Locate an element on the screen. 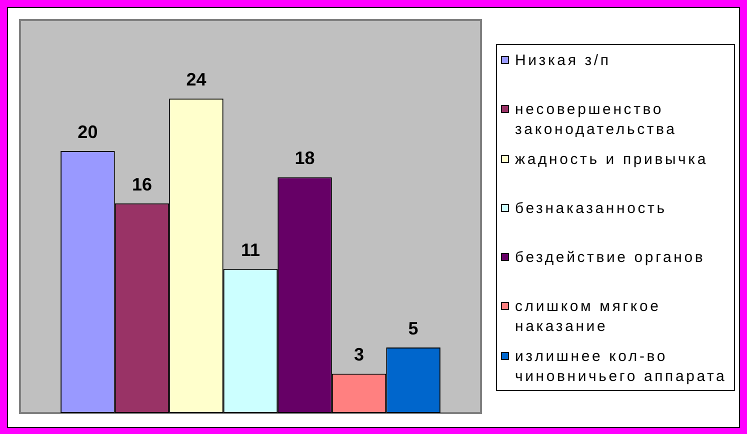 Image resolution: width=747 pixels, height=434 pixels. data-label: 18 is located at coordinates (304, 158).